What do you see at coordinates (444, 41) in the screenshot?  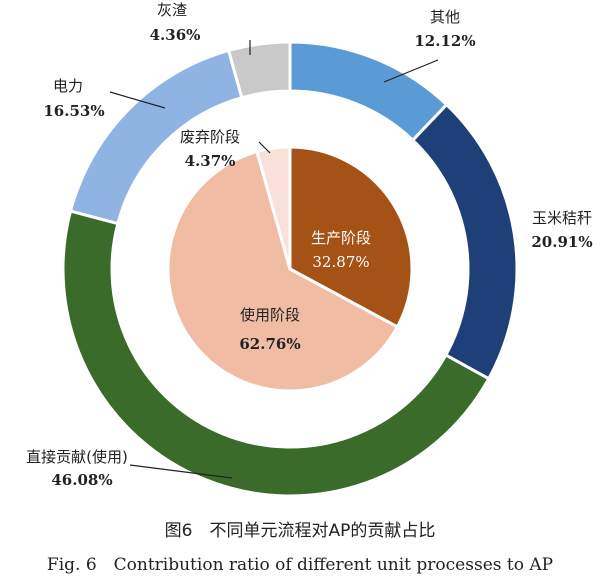 I see `label-other-pct: 12.12%` at bounding box center [444, 41].